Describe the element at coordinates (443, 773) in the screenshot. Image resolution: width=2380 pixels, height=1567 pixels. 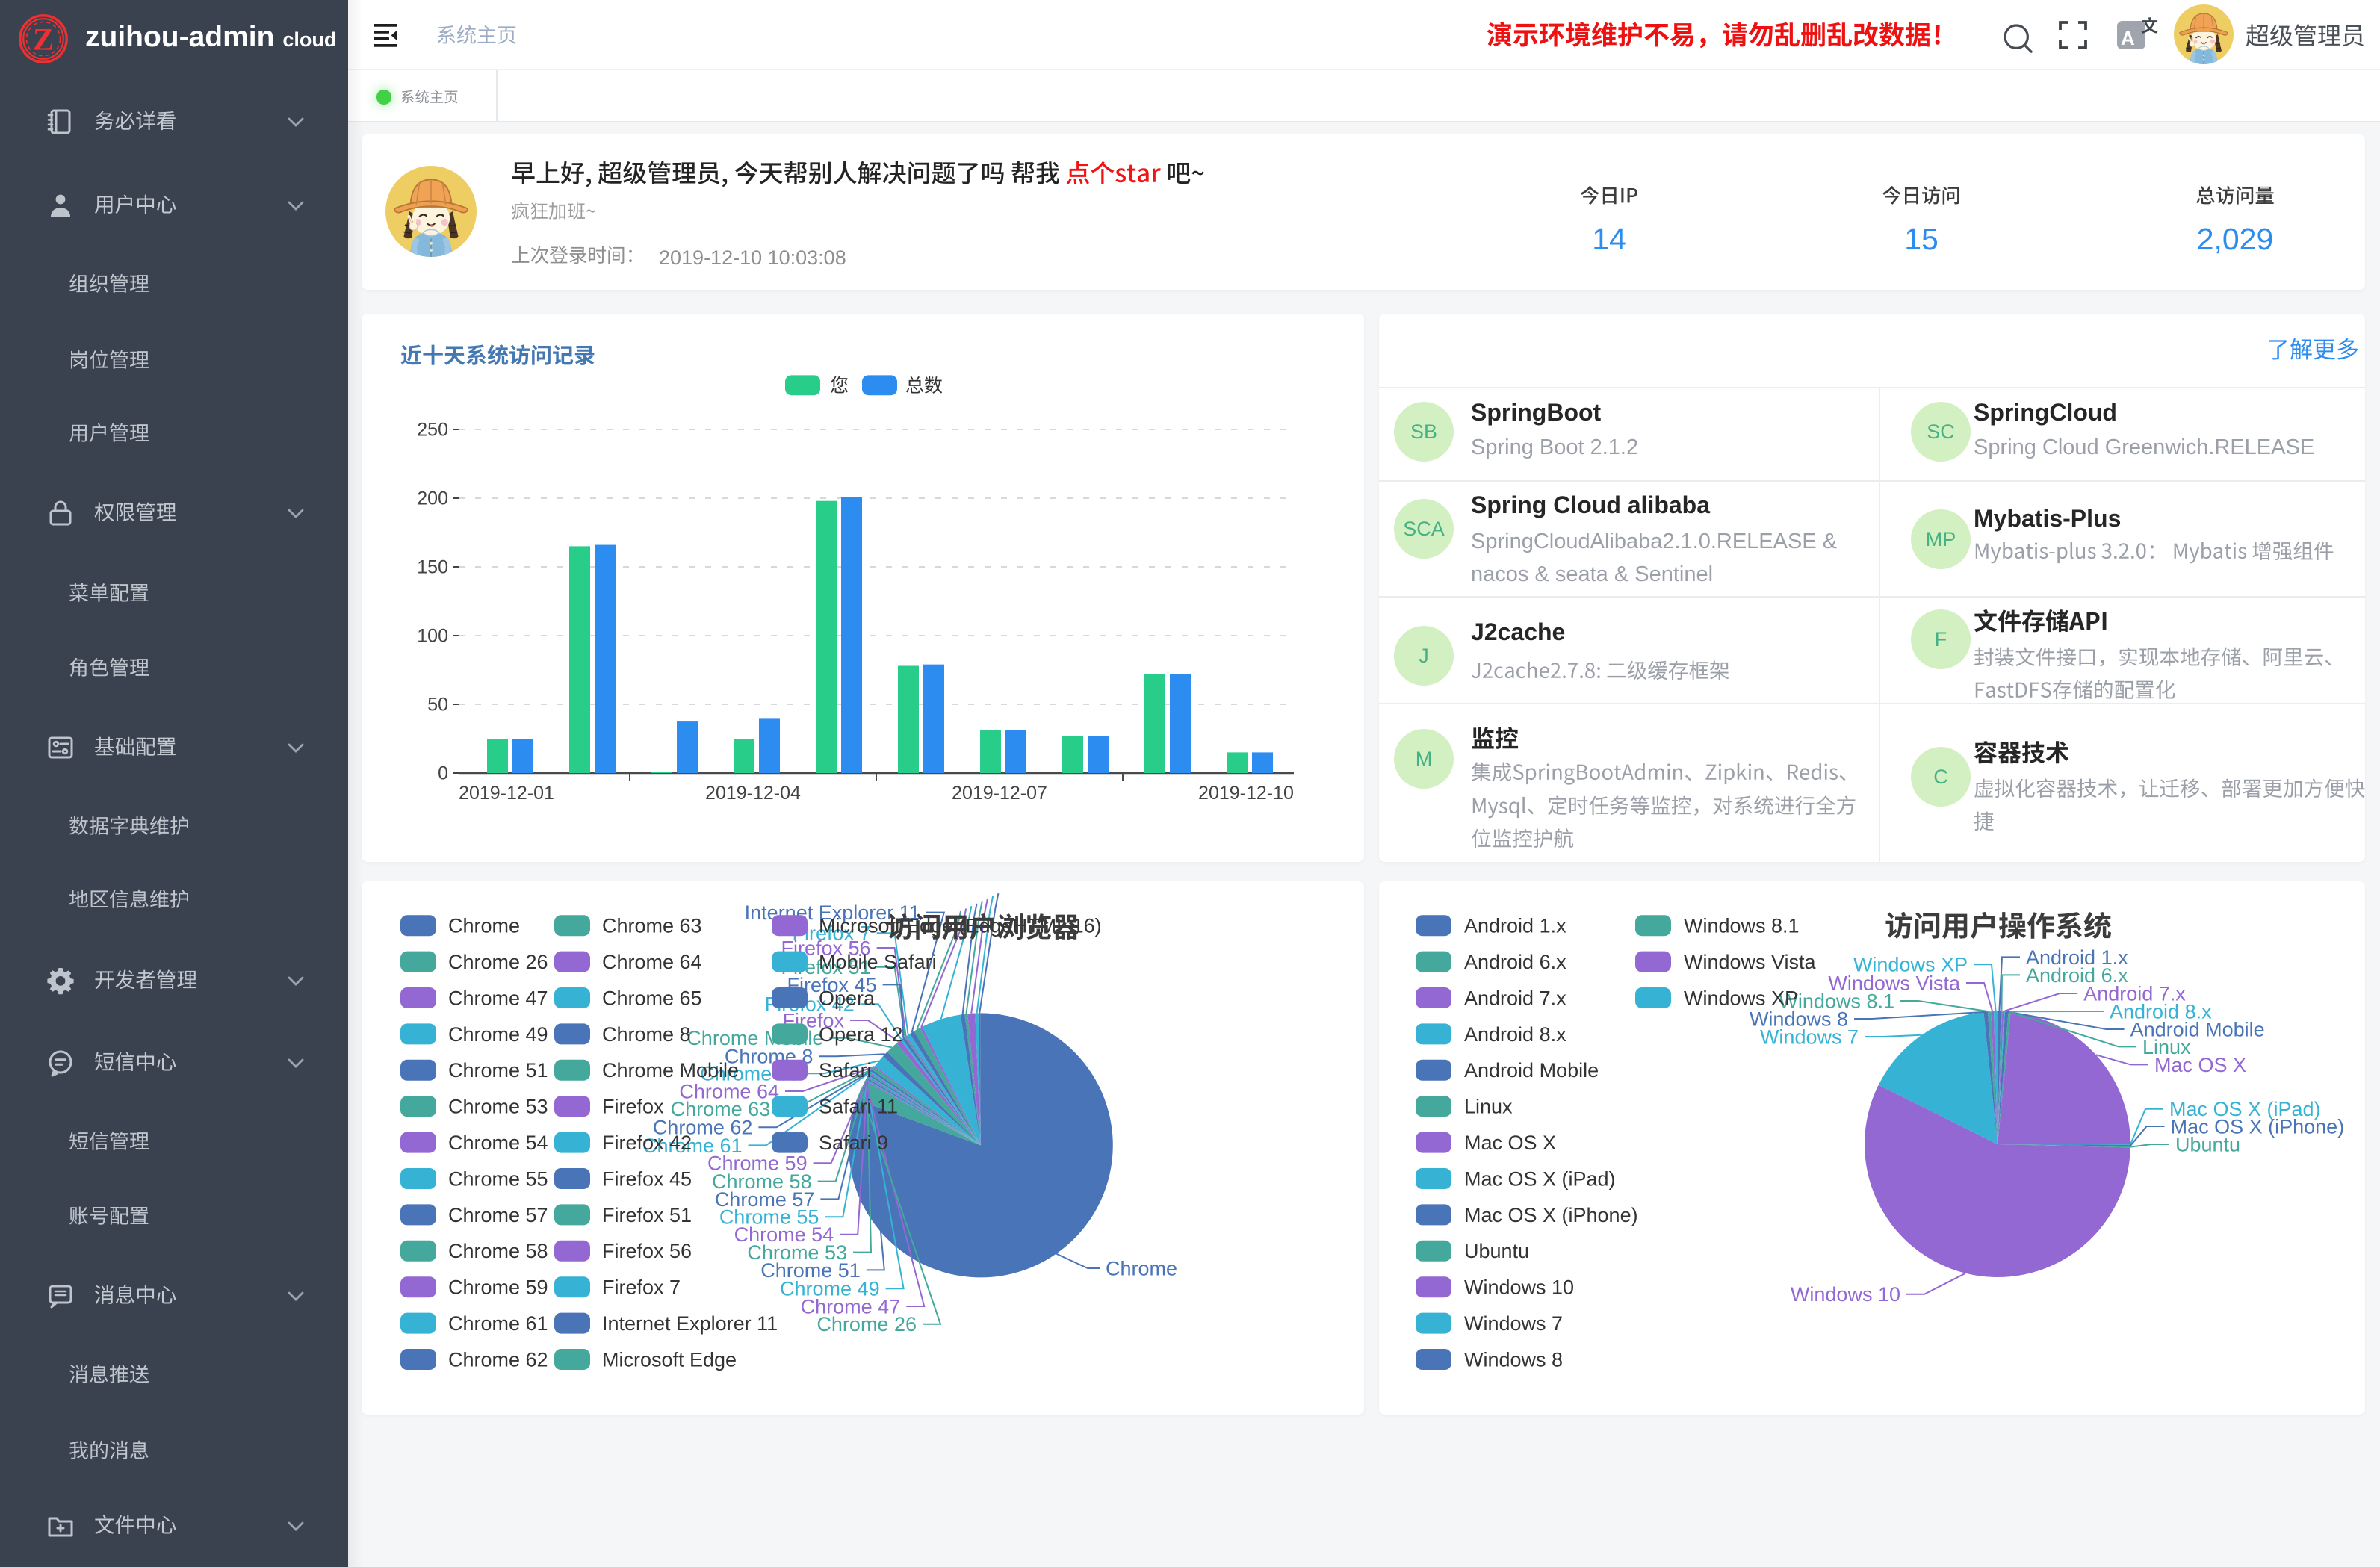
I see `svg-text: 0` at that location.